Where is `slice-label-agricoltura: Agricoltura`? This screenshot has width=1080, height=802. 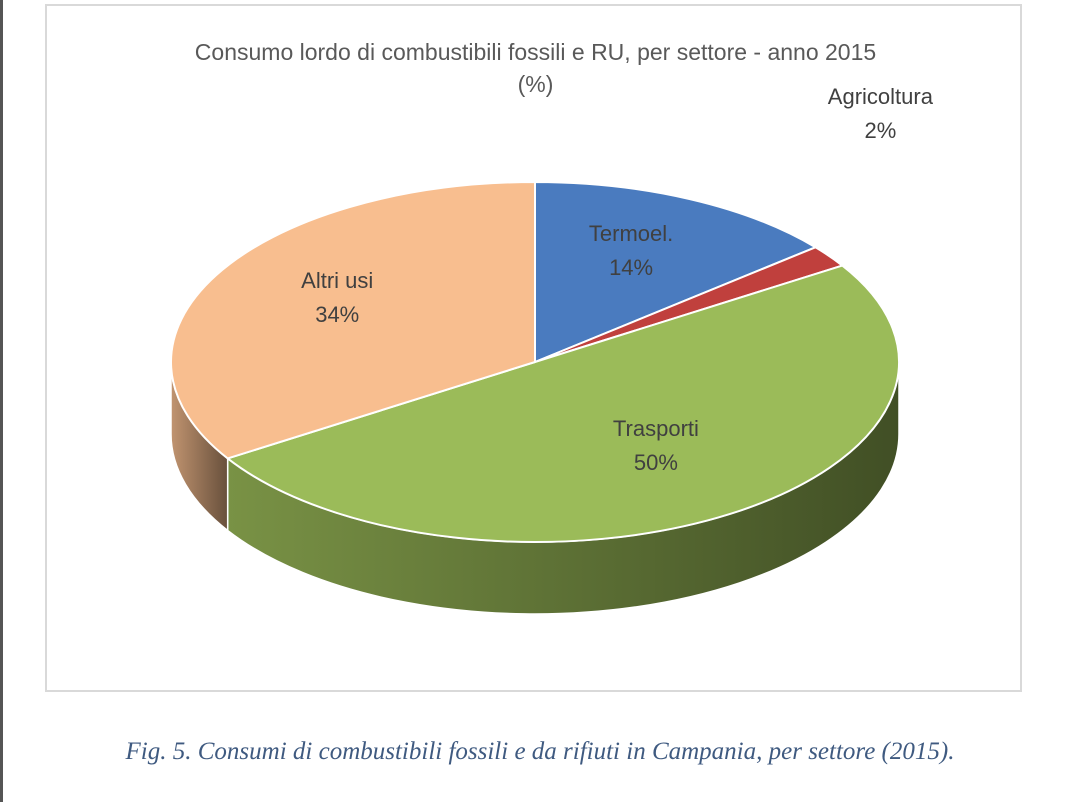
slice-label-agricoltura: Agricoltura is located at coordinates (881, 96).